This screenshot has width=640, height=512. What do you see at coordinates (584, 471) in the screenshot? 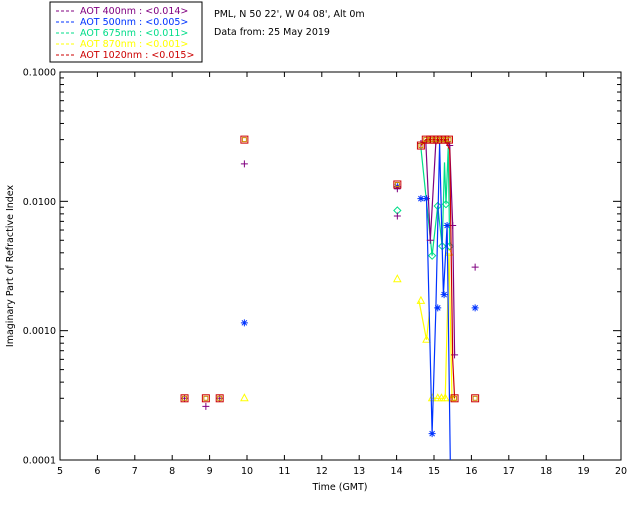
I see `x-tick-label: 19` at bounding box center [584, 471].